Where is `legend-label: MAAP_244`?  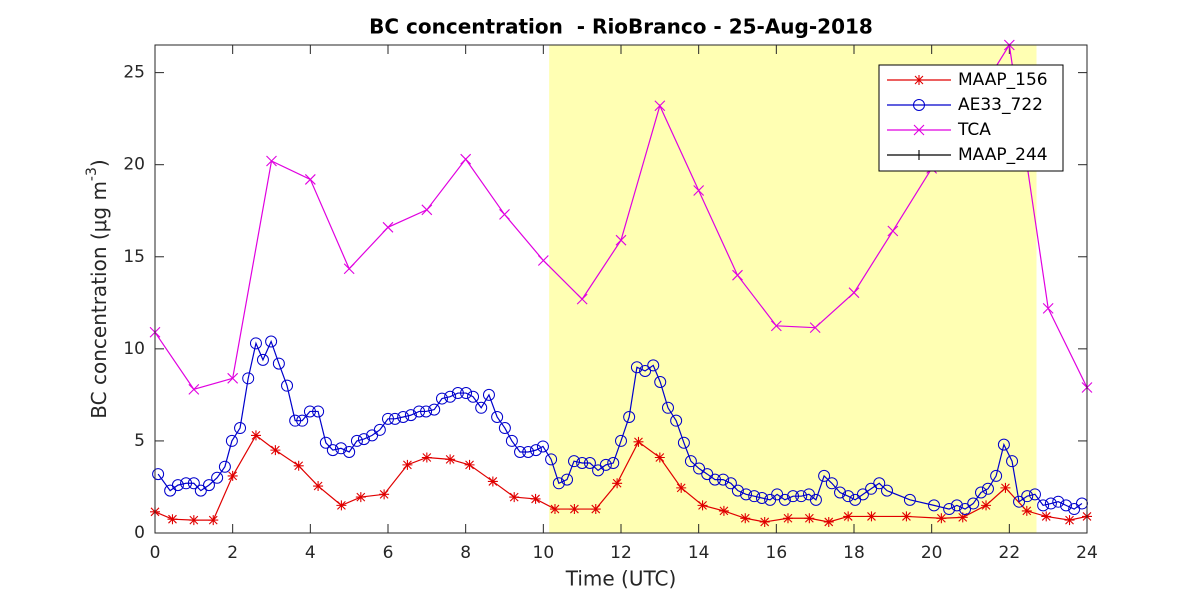 legend-label: MAAP_244 is located at coordinates (1003, 155).